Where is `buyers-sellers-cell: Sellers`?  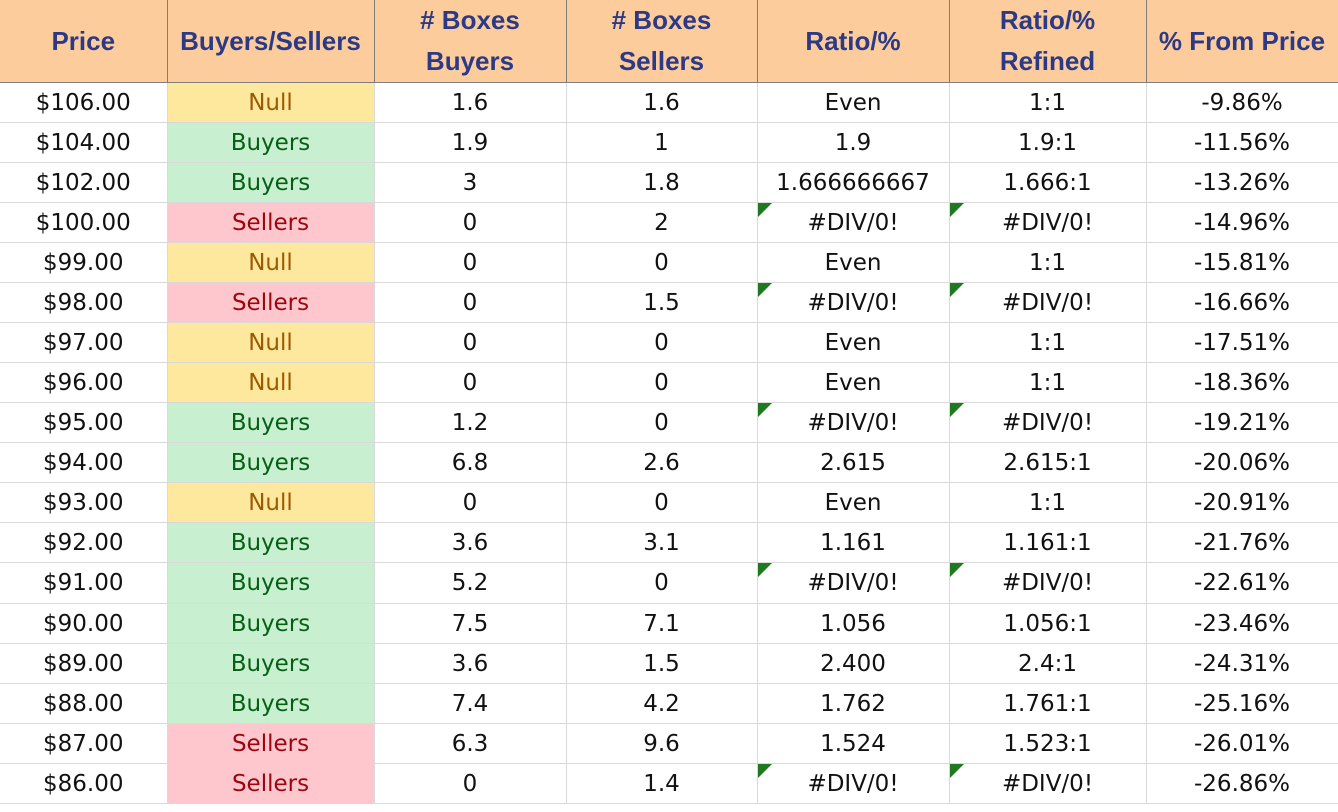 buyers-sellers-cell: Sellers is located at coordinates (271, 302).